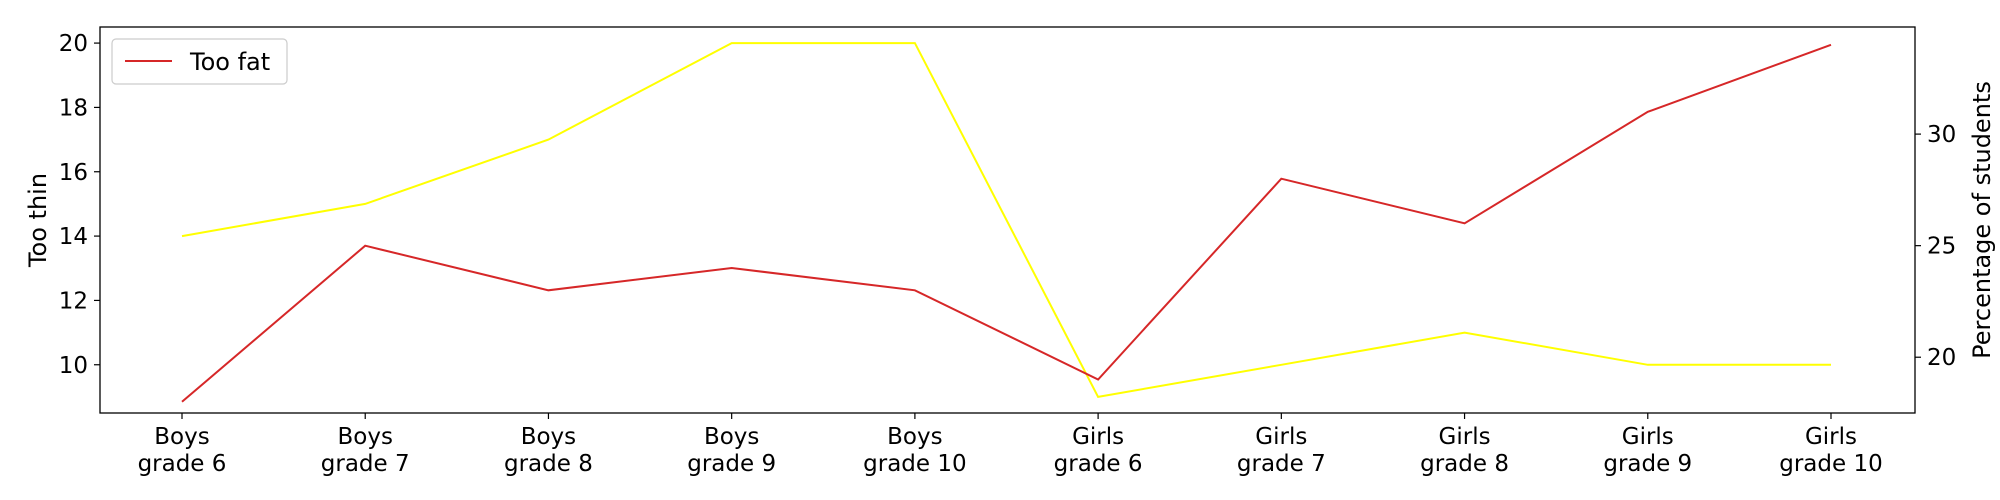 The image size is (2000, 500). Describe the element at coordinates (1982, 220) in the screenshot. I see `y-axis-right-title: Percentage of students` at that location.